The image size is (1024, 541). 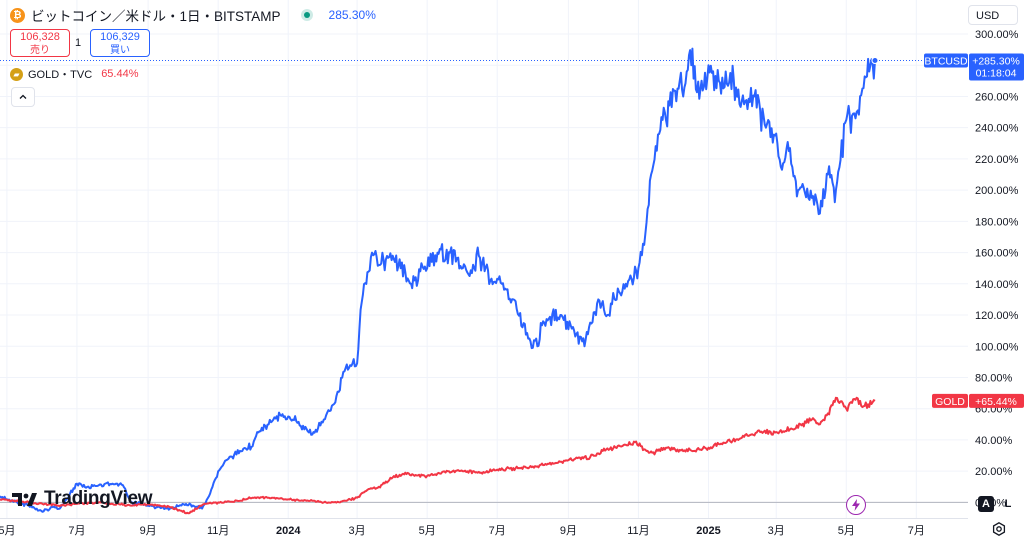 I want to click on log-scale-button: L, so click(x=1008, y=504).